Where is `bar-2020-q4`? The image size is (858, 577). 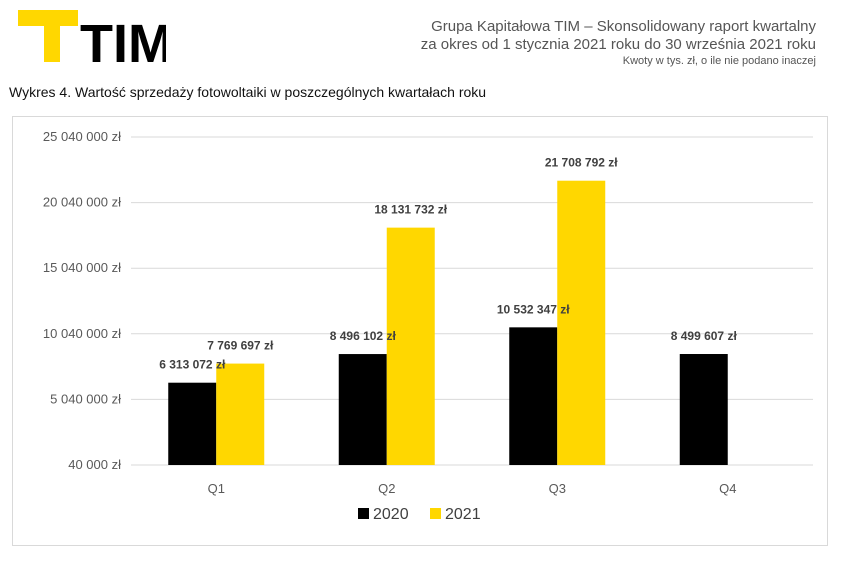
bar-2020-q4 is located at coordinates (703, 409).